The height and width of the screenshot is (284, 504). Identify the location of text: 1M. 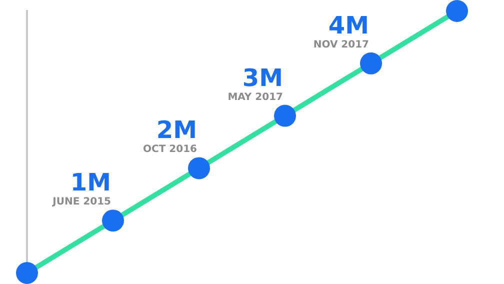
(90, 182).